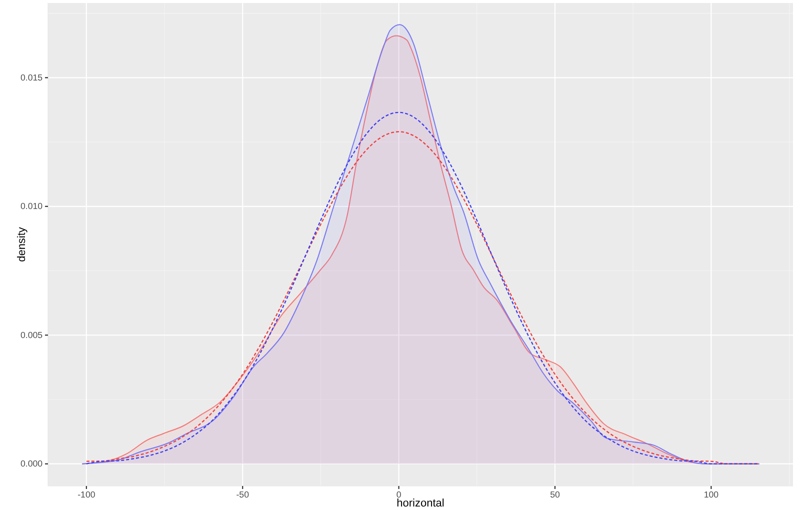 Image resolution: width=800 pixels, height=510 pixels. I want to click on y-tick-label: 0.005, so click(31, 335).